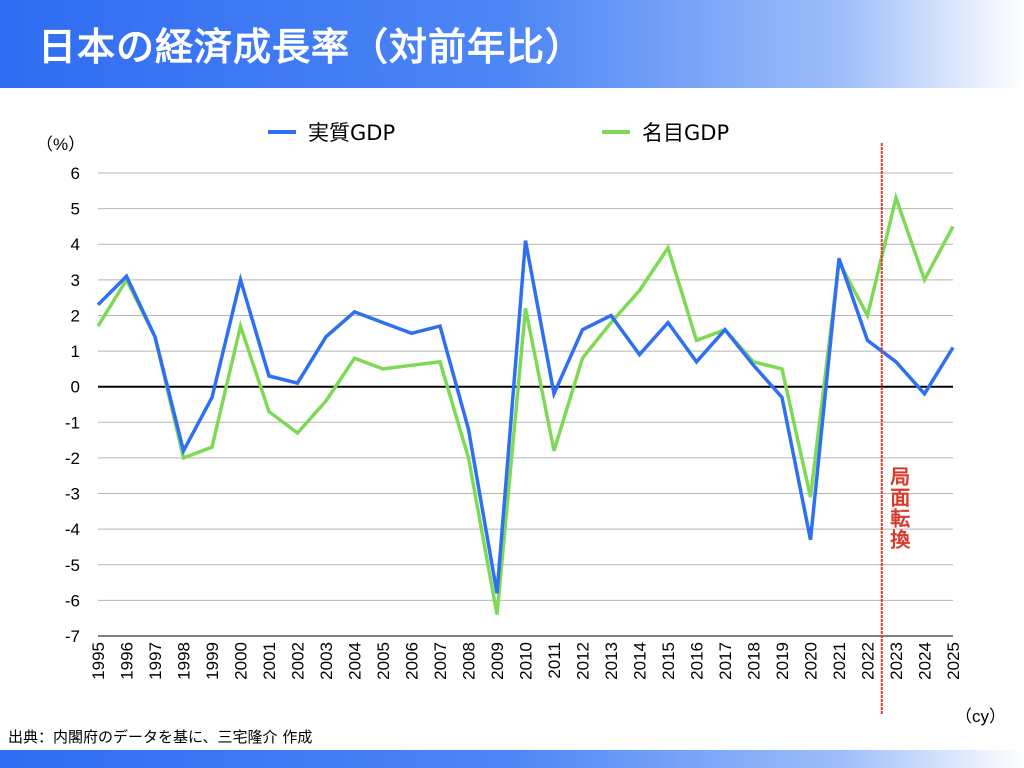  Describe the element at coordinates (896, 661) in the screenshot. I see `x-tick-label: 2023` at that location.